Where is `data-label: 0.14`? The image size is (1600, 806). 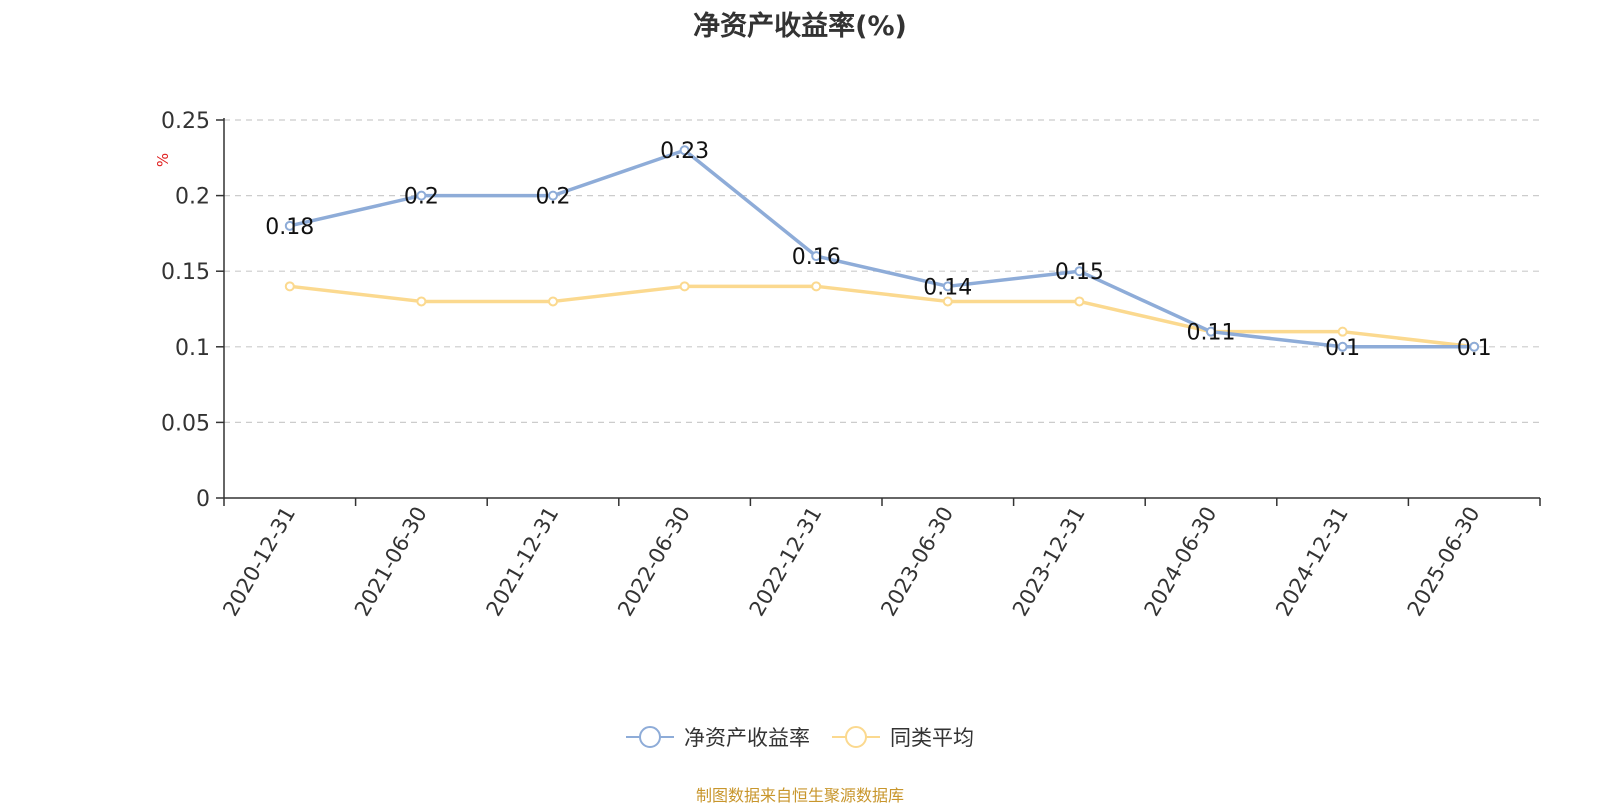
data-label: 0.14 is located at coordinates (947, 287).